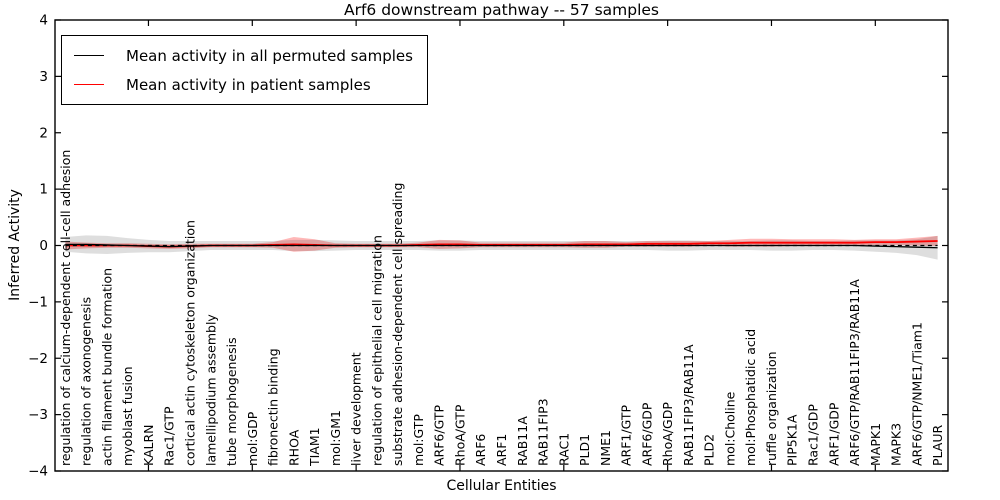  Describe the element at coordinates (729, 428) in the screenshot. I see `x-category-label: mol:Choline` at that location.